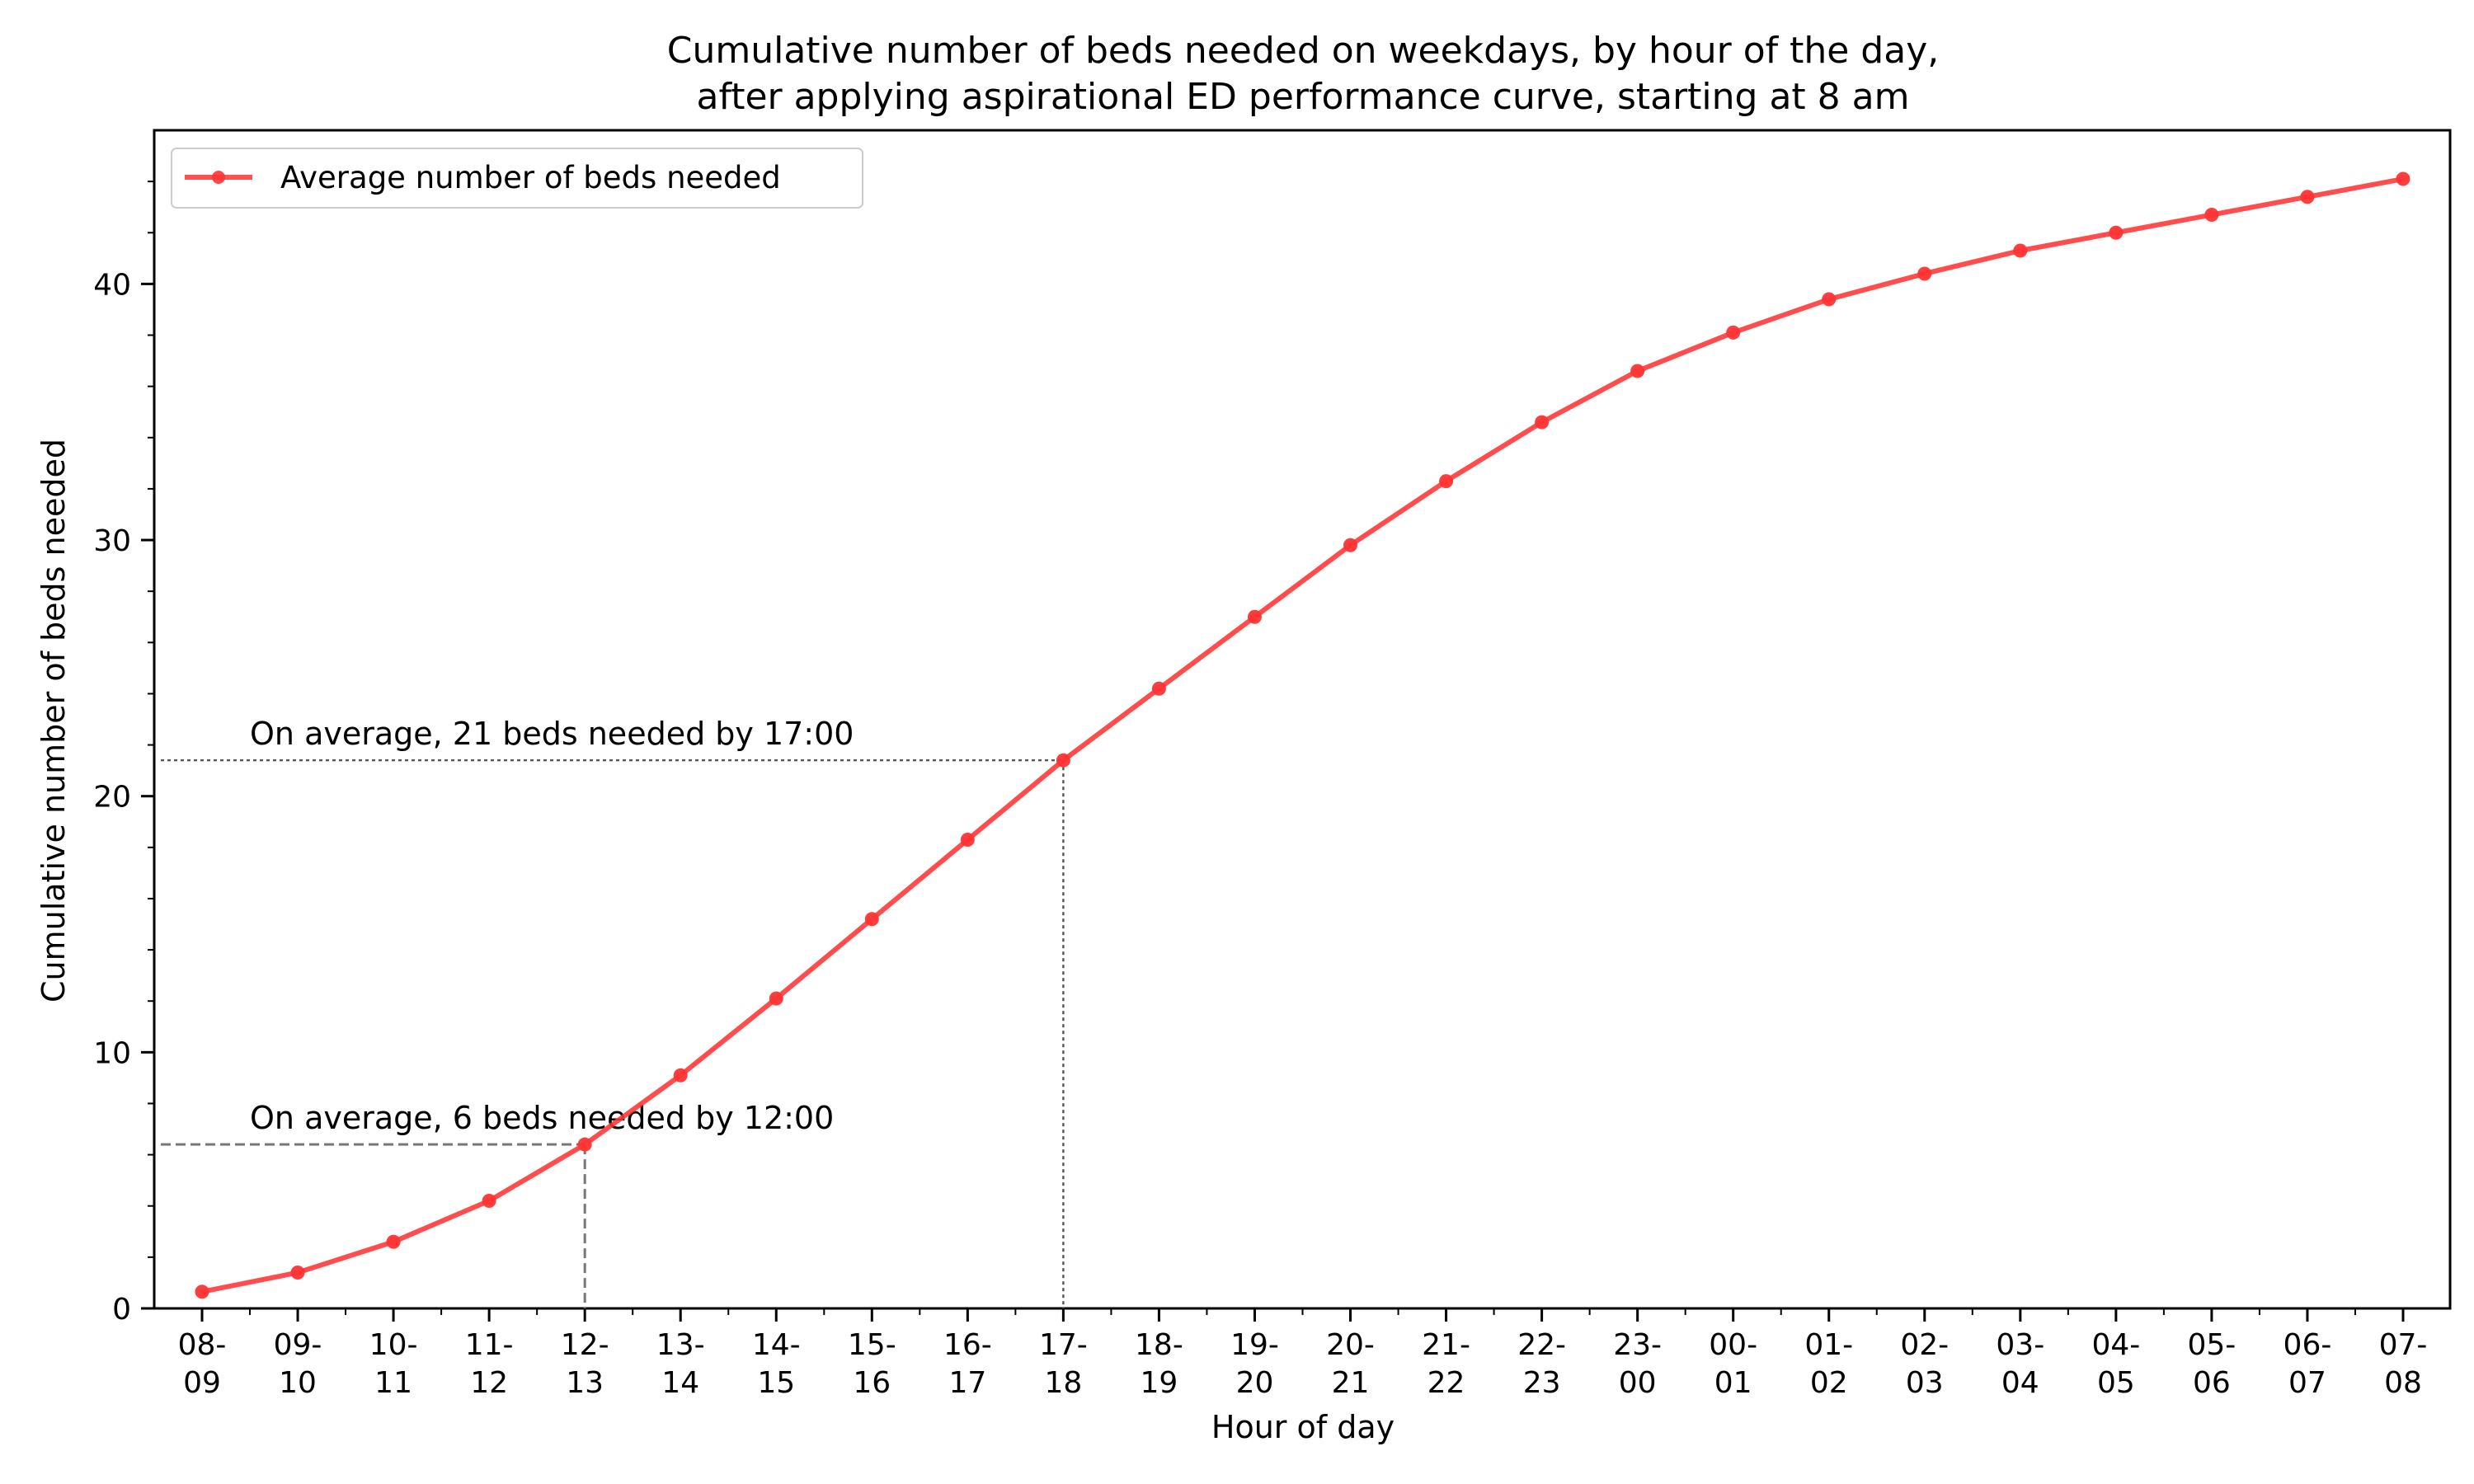 This screenshot has width=2474, height=1484. I want to click on x-tick-label-line-2: 07, so click(2307, 1383).